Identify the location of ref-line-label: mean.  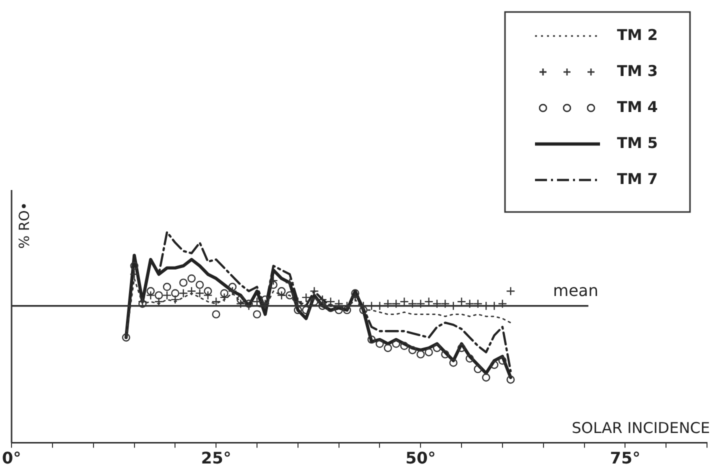
(575, 290).